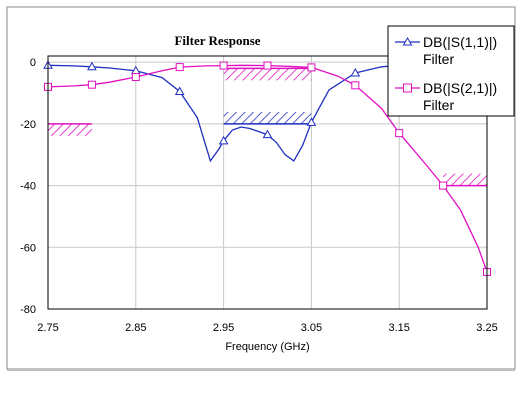 This screenshot has height=401, width=523. What do you see at coordinates (33, 63) in the screenshot?
I see `y-tick-label: 0` at bounding box center [33, 63].